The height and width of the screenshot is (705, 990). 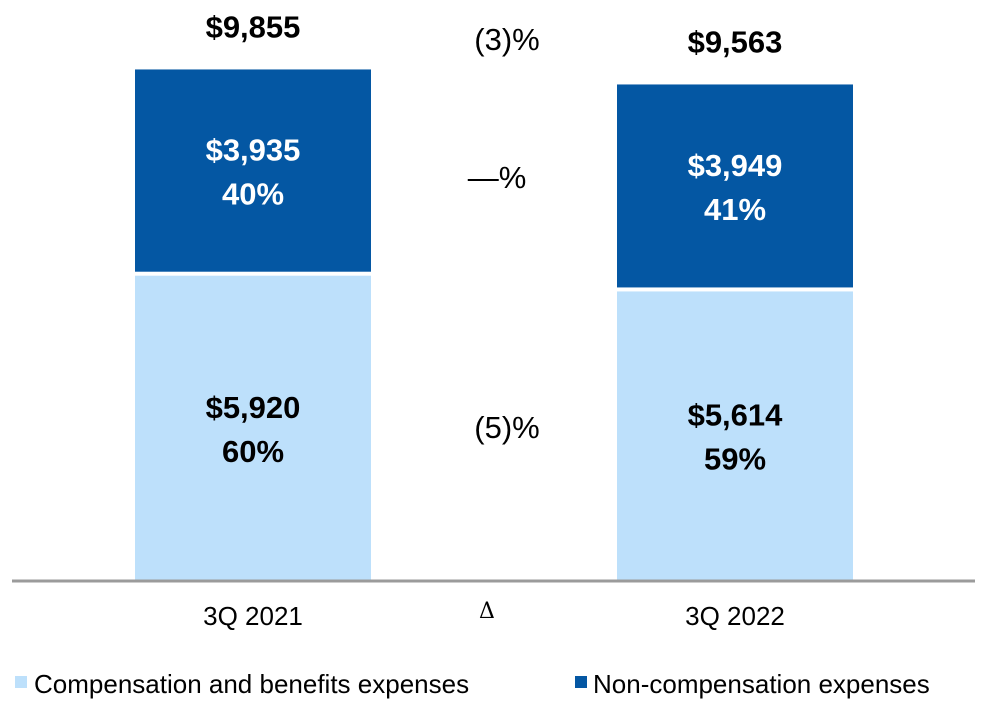 What do you see at coordinates (581, 682) in the screenshot?
I see `legend-swatch-non-compensation` at bounding box center [581, 682].